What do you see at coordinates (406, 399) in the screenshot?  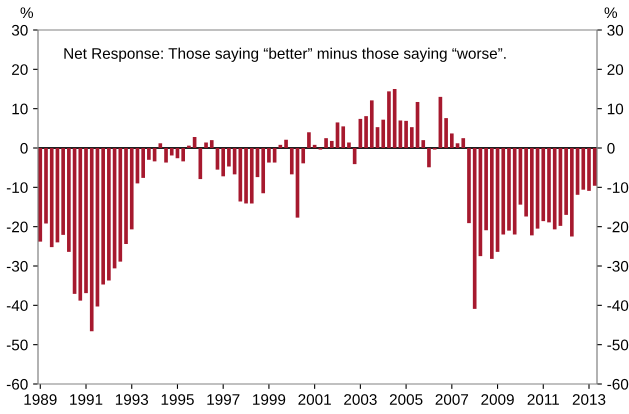 I see `x-tick-label: 2005` at bounding box center [406, 399].